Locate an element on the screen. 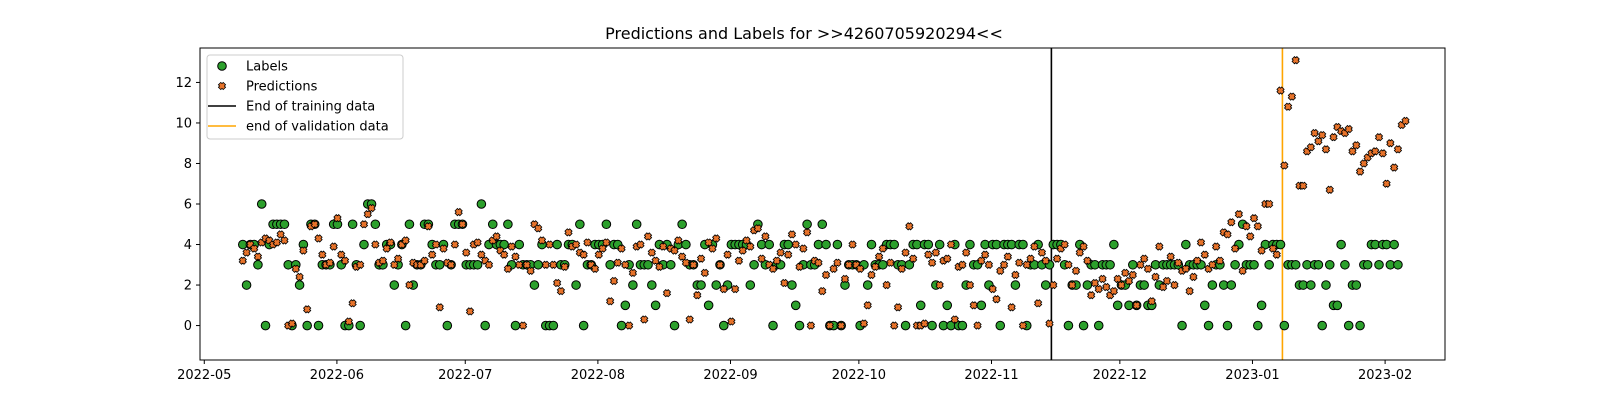 This screenshot has width=1600, height=400. x-tick-label: 2022-05 is located at coordinates (204, 375).